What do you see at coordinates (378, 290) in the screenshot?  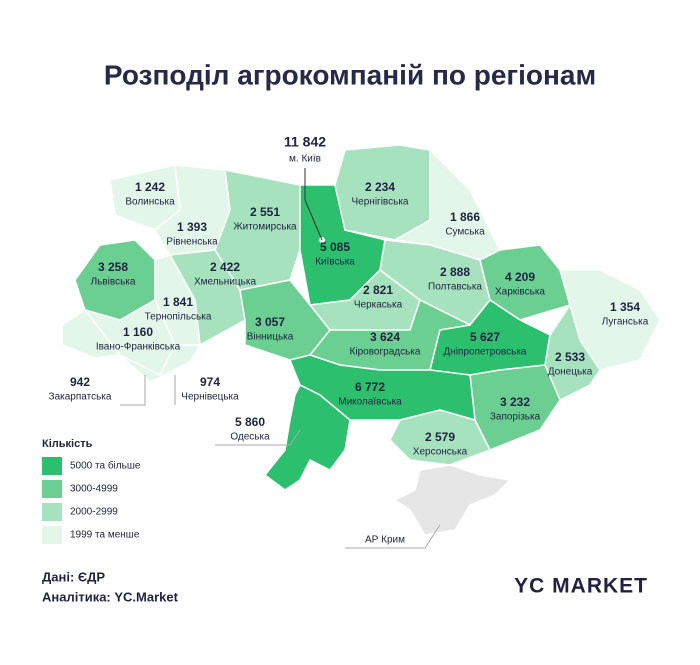 I see `region-value: 2 821` at bounding box center [378, 290].